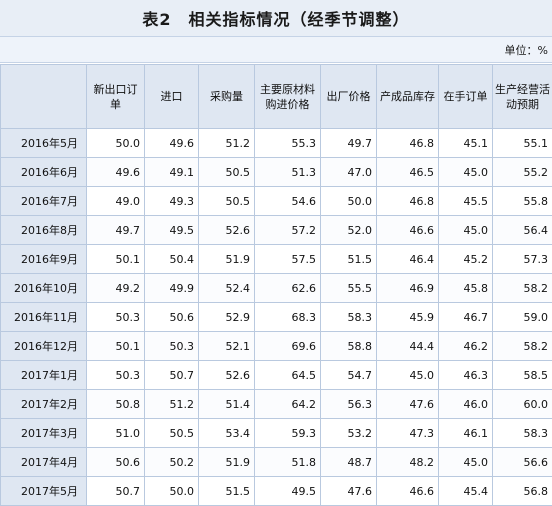 The width and height of the screenshot is (552, 506). I want to click on table-cell: 54.6, so click(288, 201).